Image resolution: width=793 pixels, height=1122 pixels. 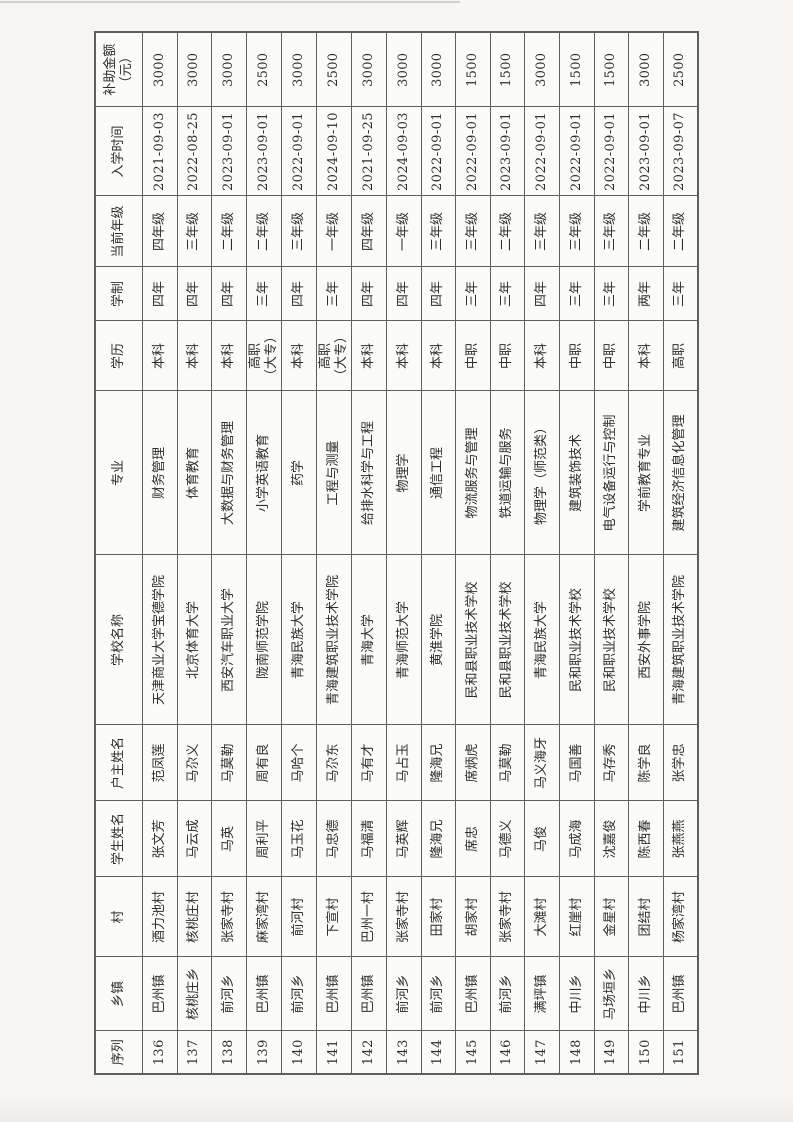 What do you see at coordinates (680, 151) in the screenshot?
I see `cell-enroll-date: 2023-09-07` at bounding box center [680, 151].